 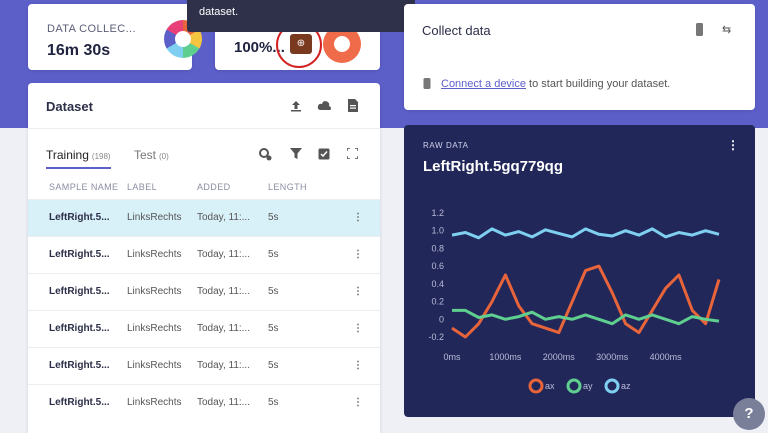 What do you see at coordinates (612, 357) in the screenshot?
I see `x-tick-label: 3000ms` at bounding box center [612, 357].